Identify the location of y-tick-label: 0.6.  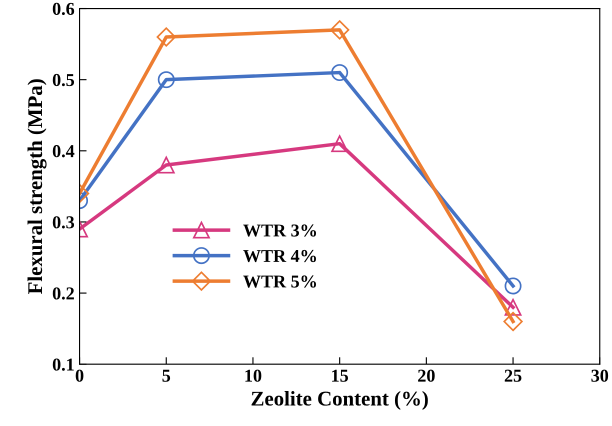
(63, 9).